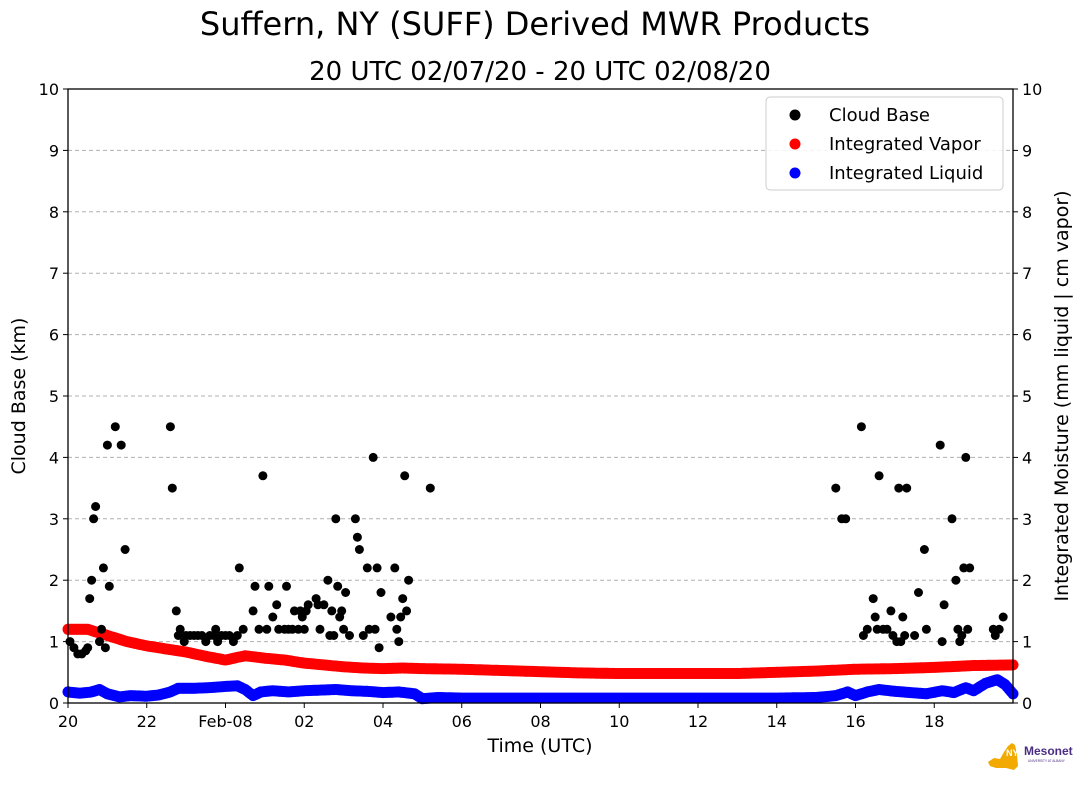 The height and width of the screenshot is (804, 1089). I want to click on legend-box, so click(884, 143).